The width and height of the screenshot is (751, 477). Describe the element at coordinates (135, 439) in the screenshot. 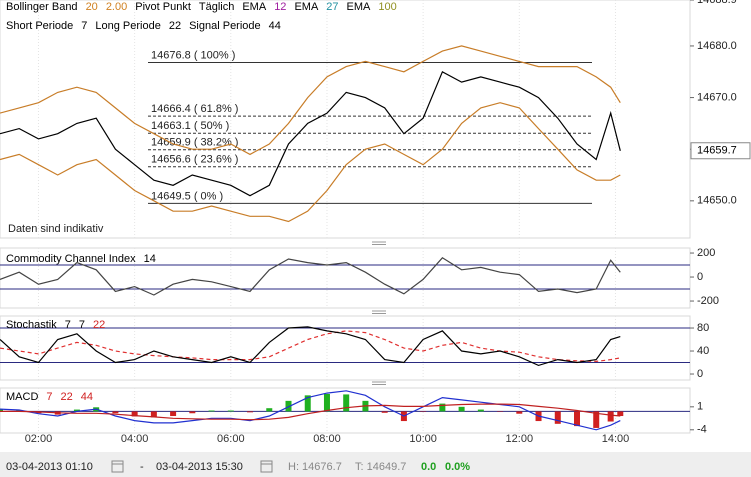

I see `x-tick-label: 04:00` at that location.